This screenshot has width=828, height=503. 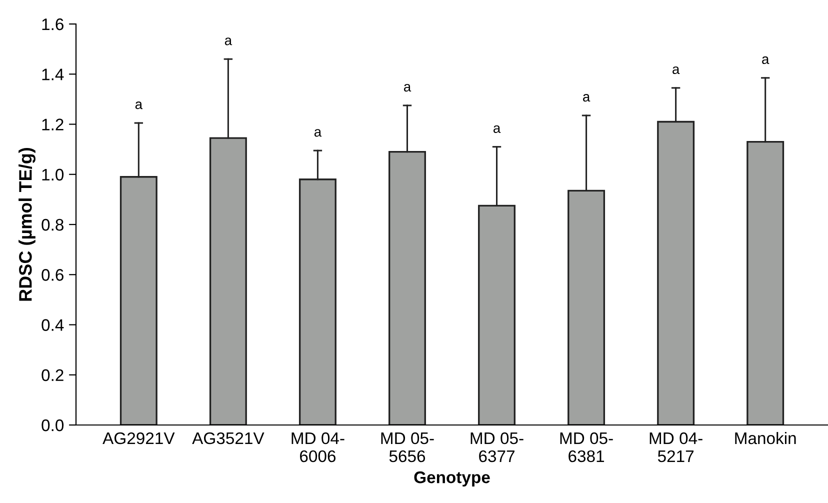 I want to click on x-tick-label: MD 04- 5217, so click(x=676, y=447).